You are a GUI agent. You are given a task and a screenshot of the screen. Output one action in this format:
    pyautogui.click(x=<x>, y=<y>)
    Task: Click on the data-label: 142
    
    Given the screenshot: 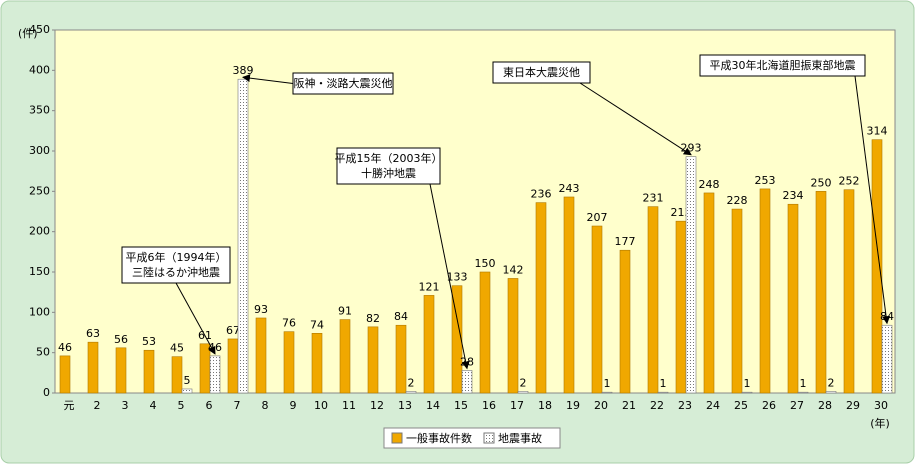 What is the action you would take?
    pyautogui.click(x=513, y=269)
    